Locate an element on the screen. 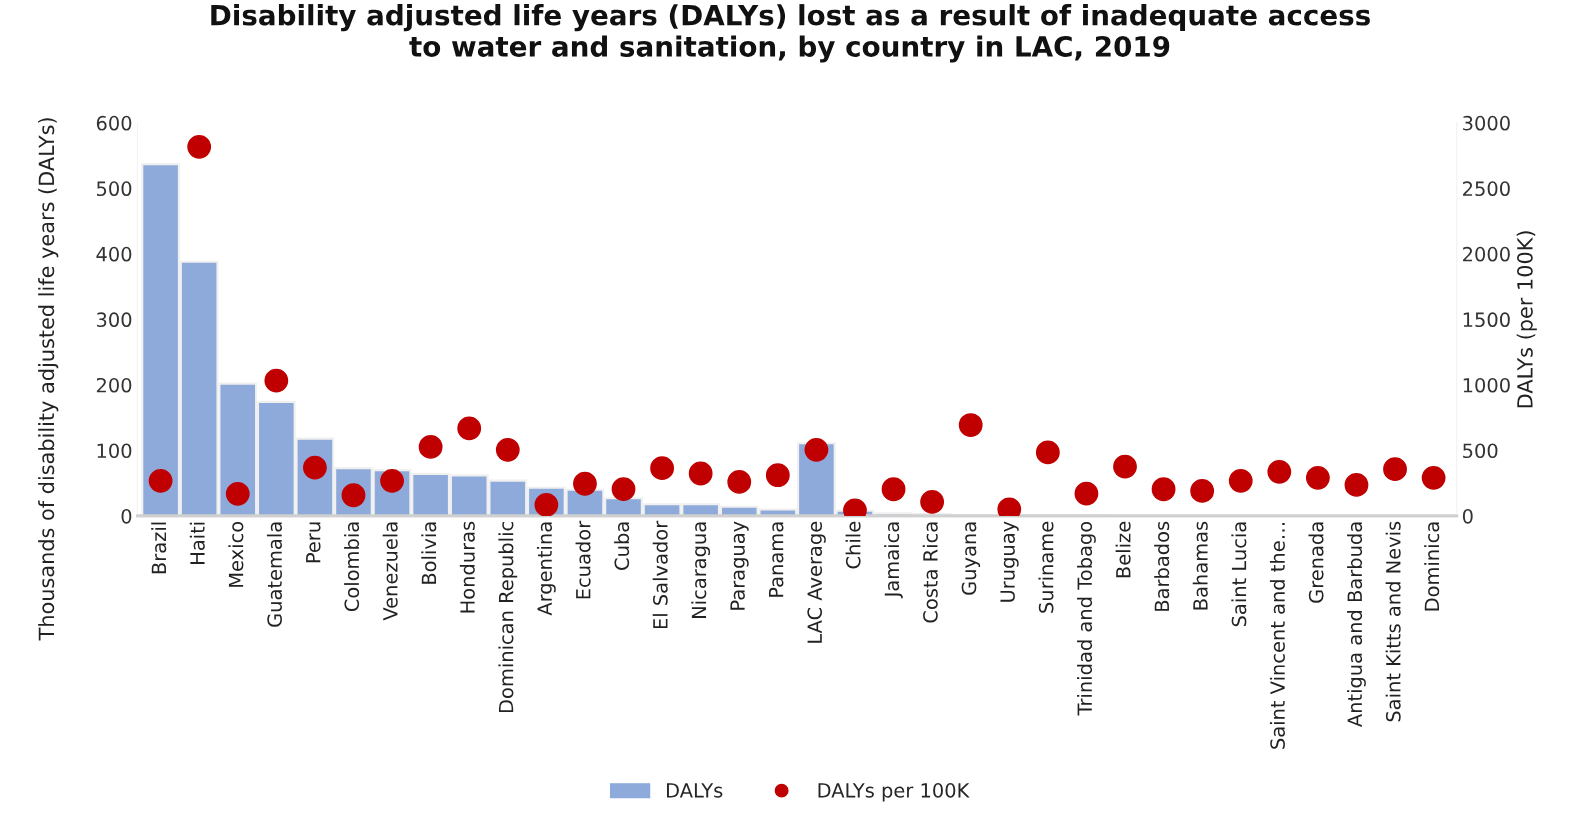  y-tick-label: 100 is located at coordinates (114, 451).